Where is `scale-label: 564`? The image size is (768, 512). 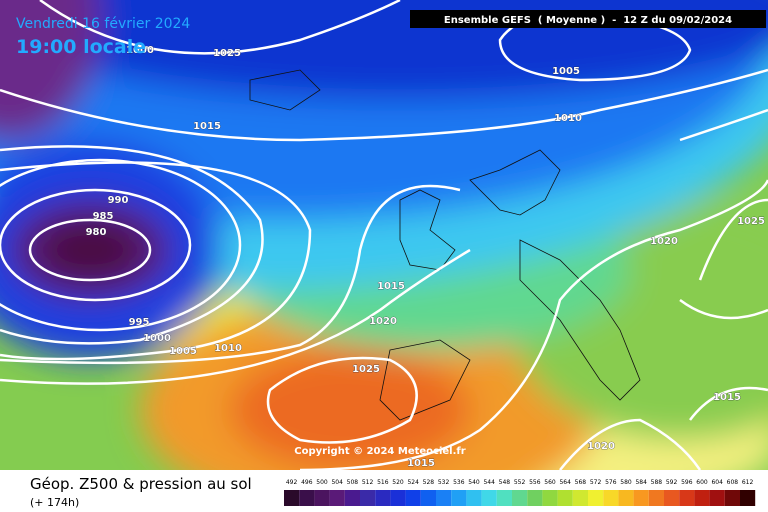 scale-label: 564 is located at coordinates (565, 482).